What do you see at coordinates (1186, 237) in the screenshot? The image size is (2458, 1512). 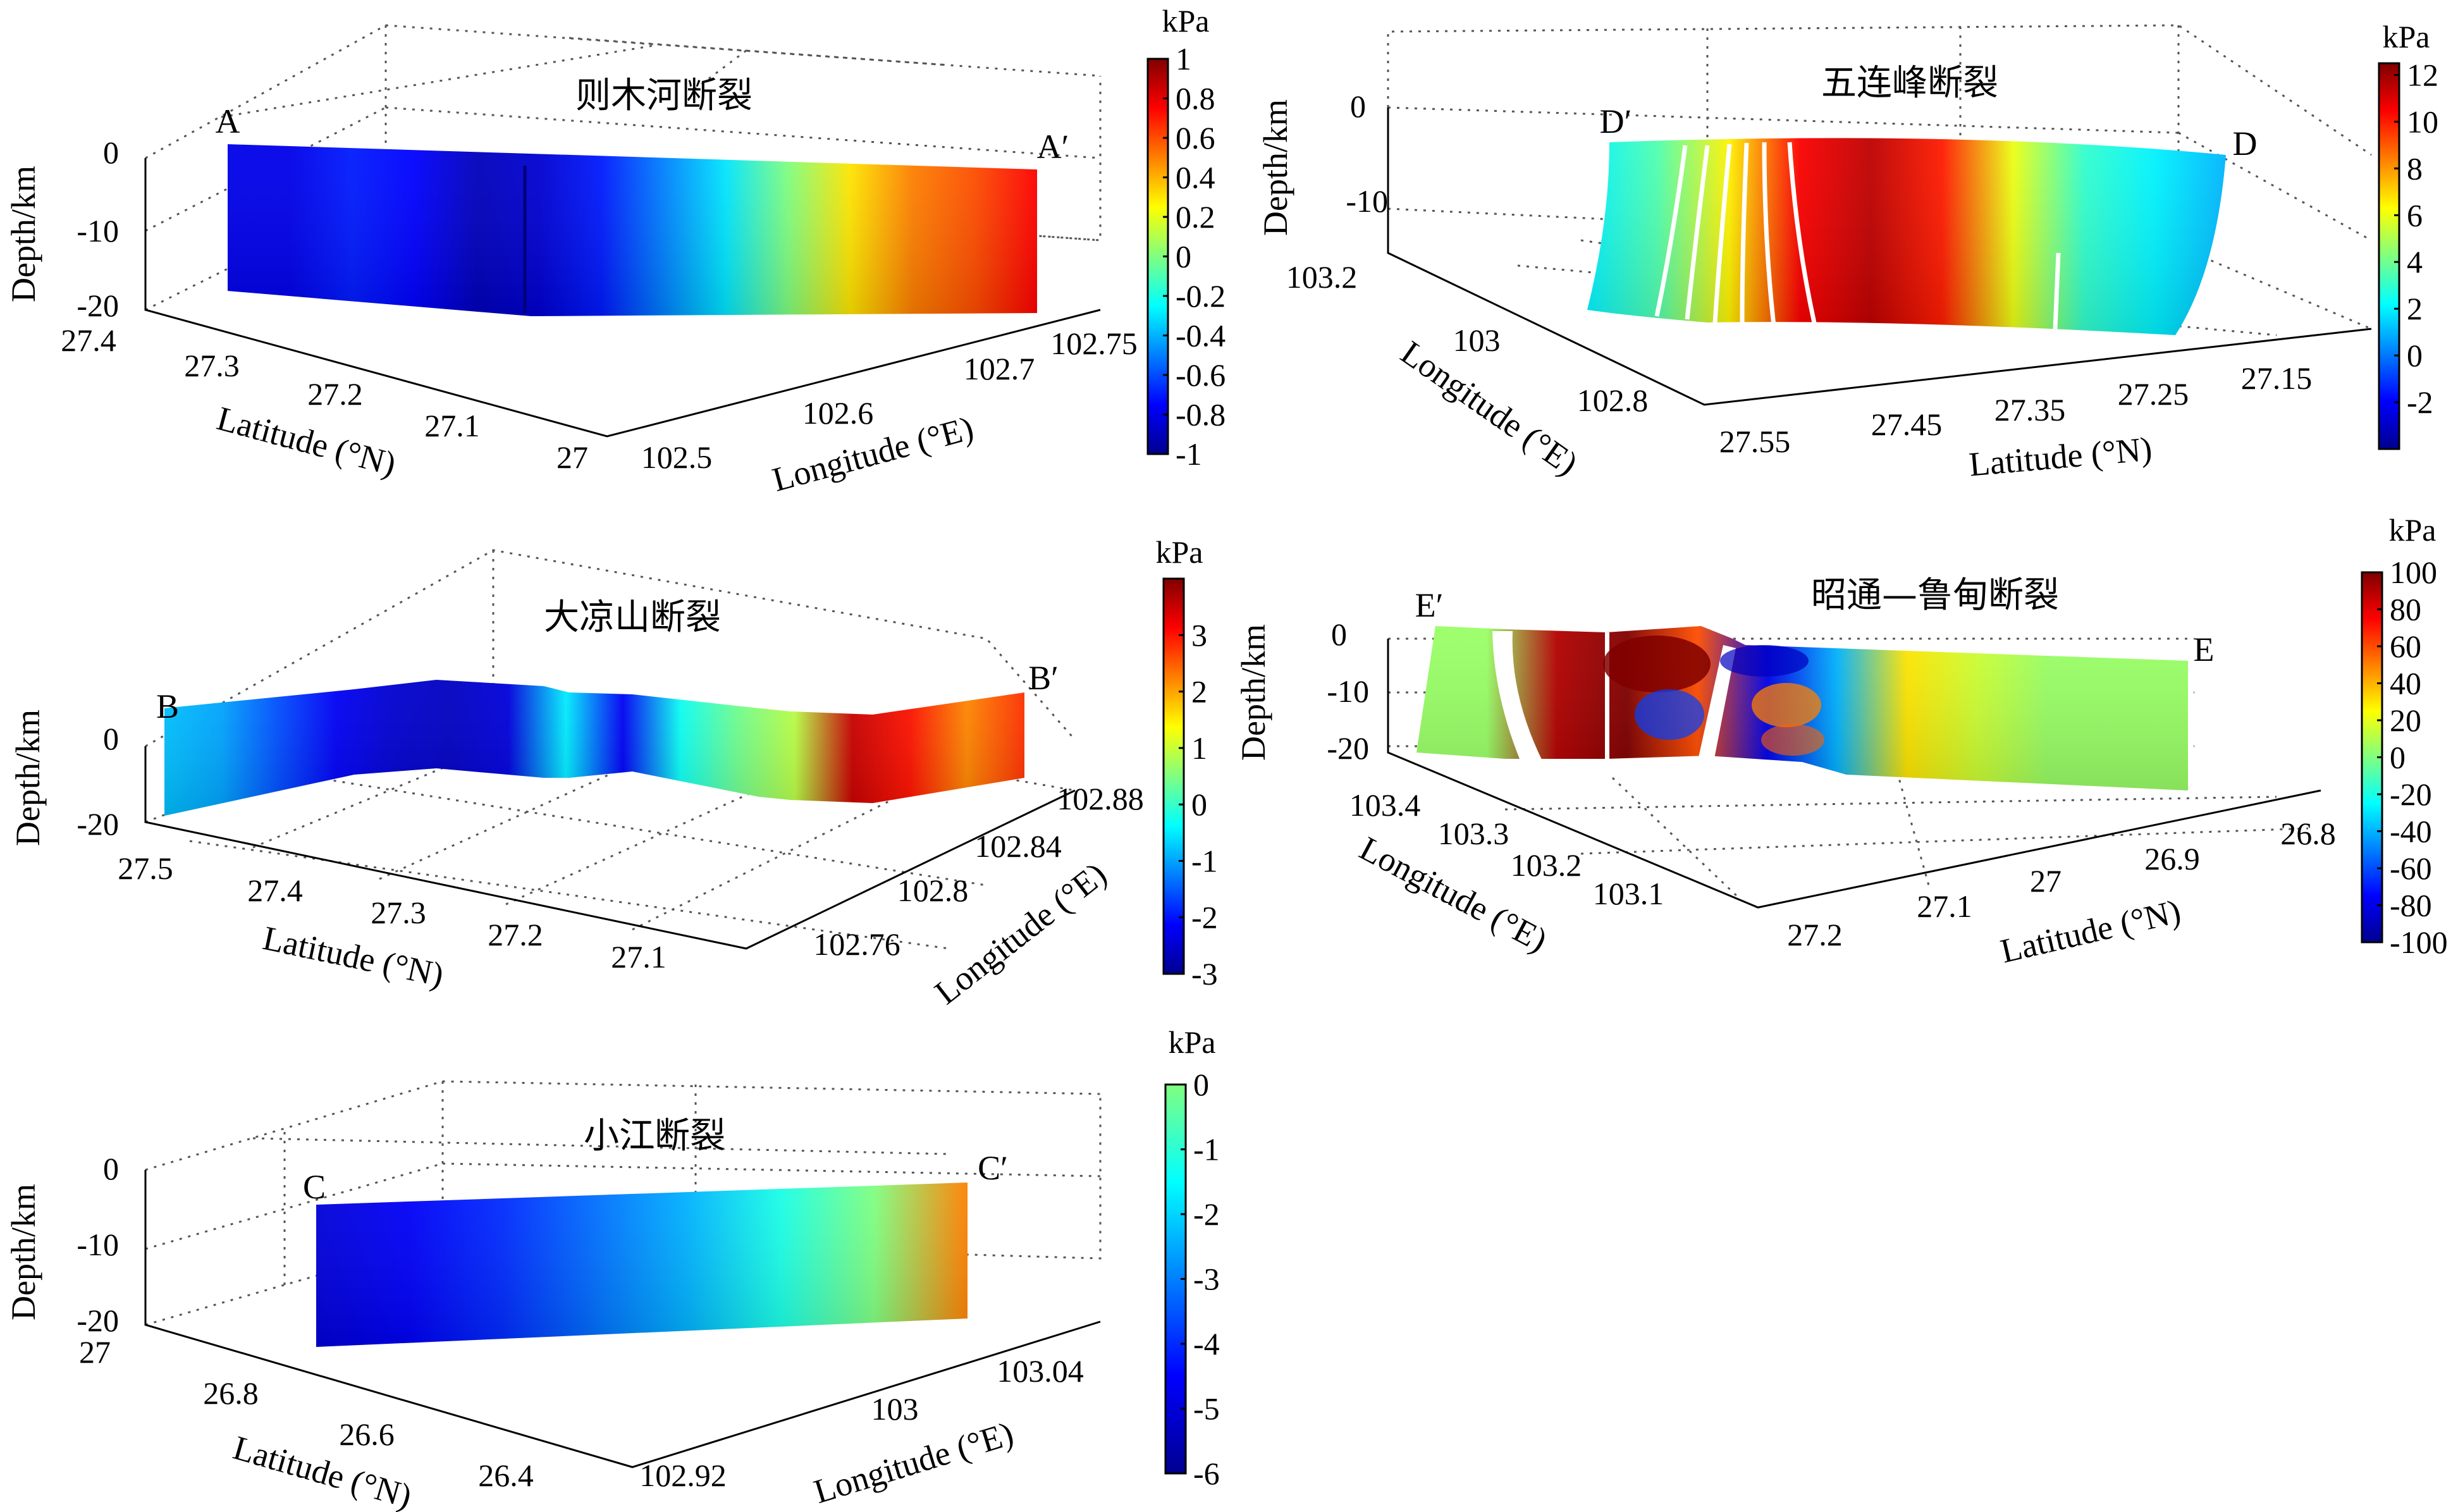 I see `panel-A-colorbar: kPa 1 0.8 0.6 0.4 0.2 0 -0.2 -0.4 -0.6 -0.8-1` at bounding box center [1186, 237].